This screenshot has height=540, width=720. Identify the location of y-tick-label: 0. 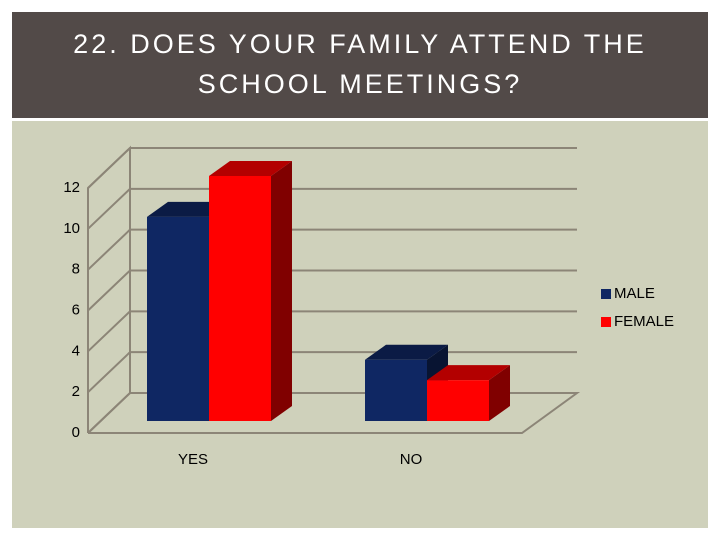
(76, 432).